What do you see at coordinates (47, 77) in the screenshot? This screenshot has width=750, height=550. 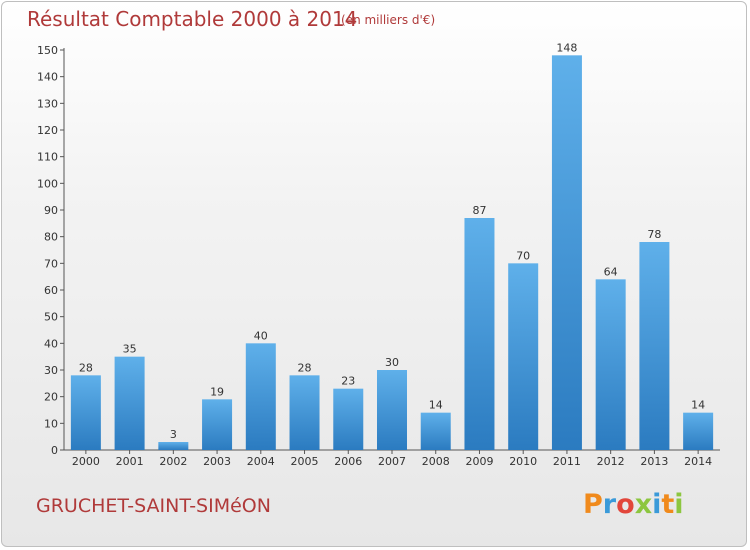 I see `y-tick-label: 140` at bounding box center [47, 77].